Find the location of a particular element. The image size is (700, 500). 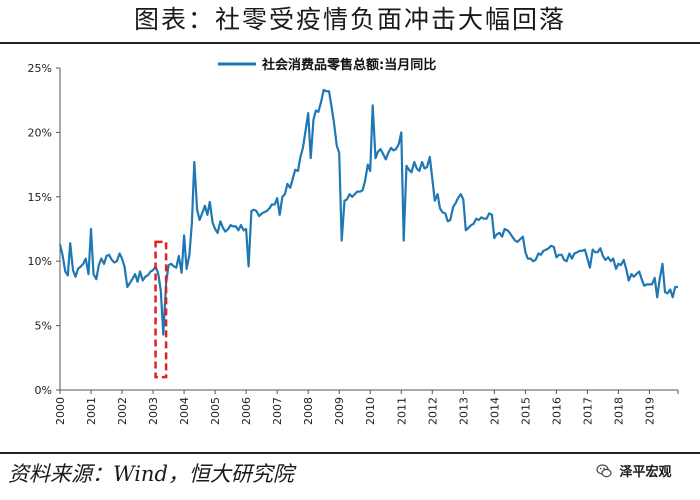

x-tick-label: 2008 is located at coordinates (308, 411).